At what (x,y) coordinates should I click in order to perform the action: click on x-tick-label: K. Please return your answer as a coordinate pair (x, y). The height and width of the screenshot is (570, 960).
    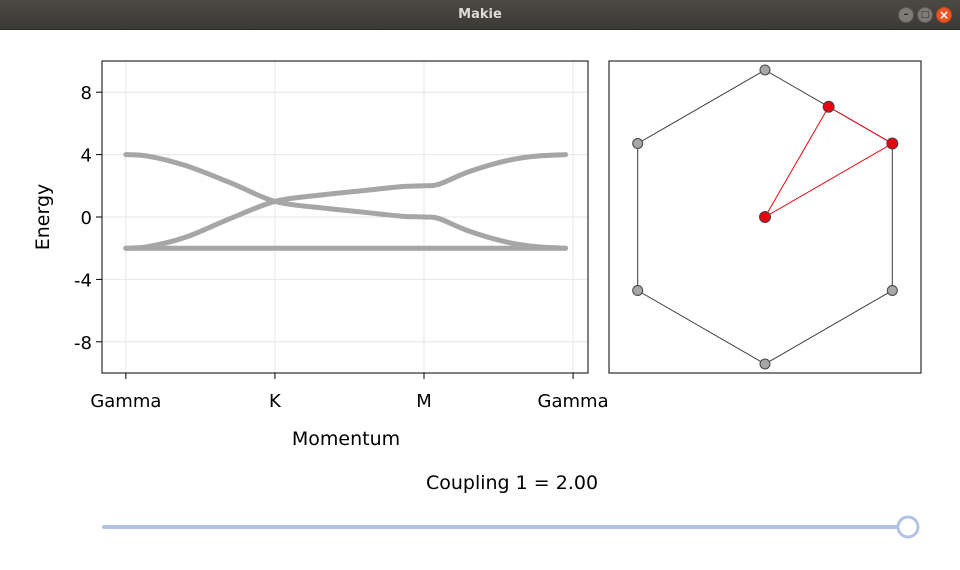
    Looking at the image, I should click on (275, 401).